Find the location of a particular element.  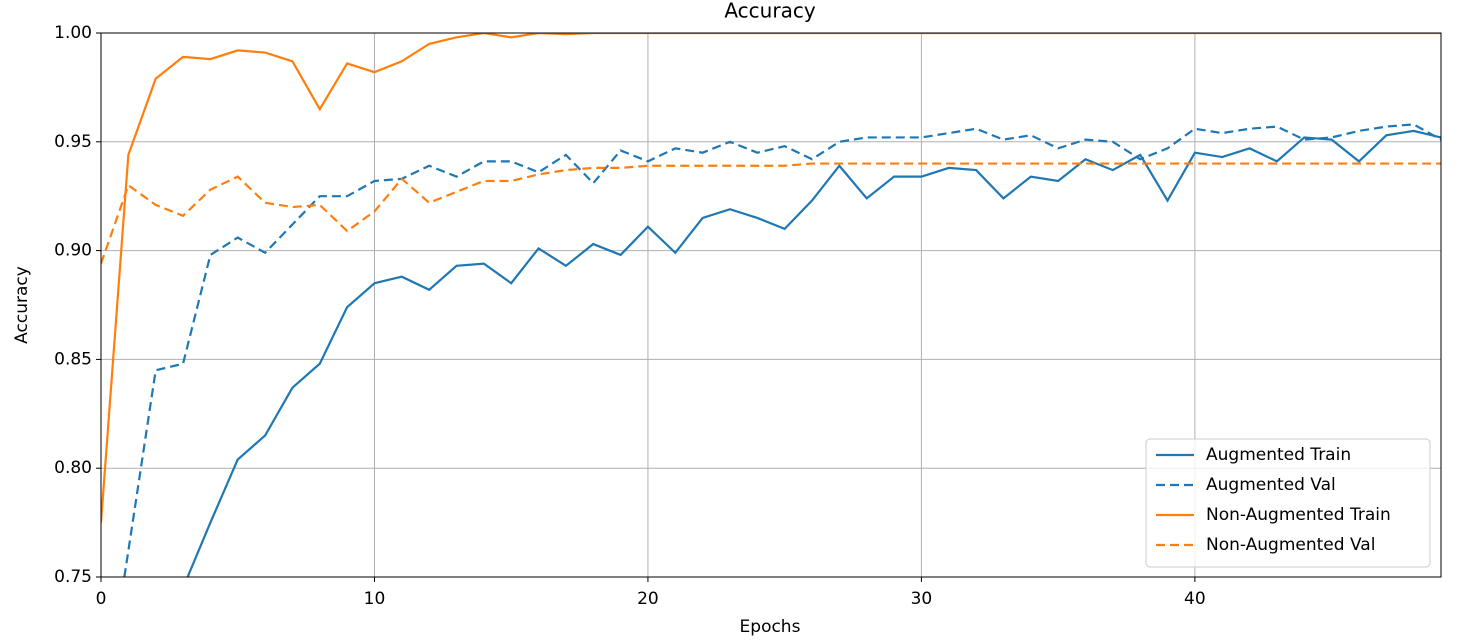

legend-label: Non-Augmented Val is located at coordinates (1290, 545).